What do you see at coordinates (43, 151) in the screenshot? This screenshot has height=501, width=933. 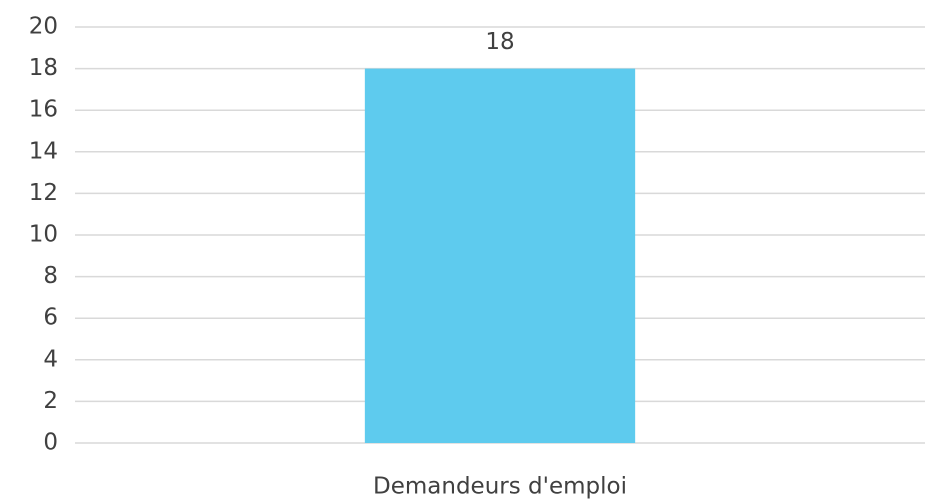 I see `y-tick-label: 14` at bounding box center [43, 151].